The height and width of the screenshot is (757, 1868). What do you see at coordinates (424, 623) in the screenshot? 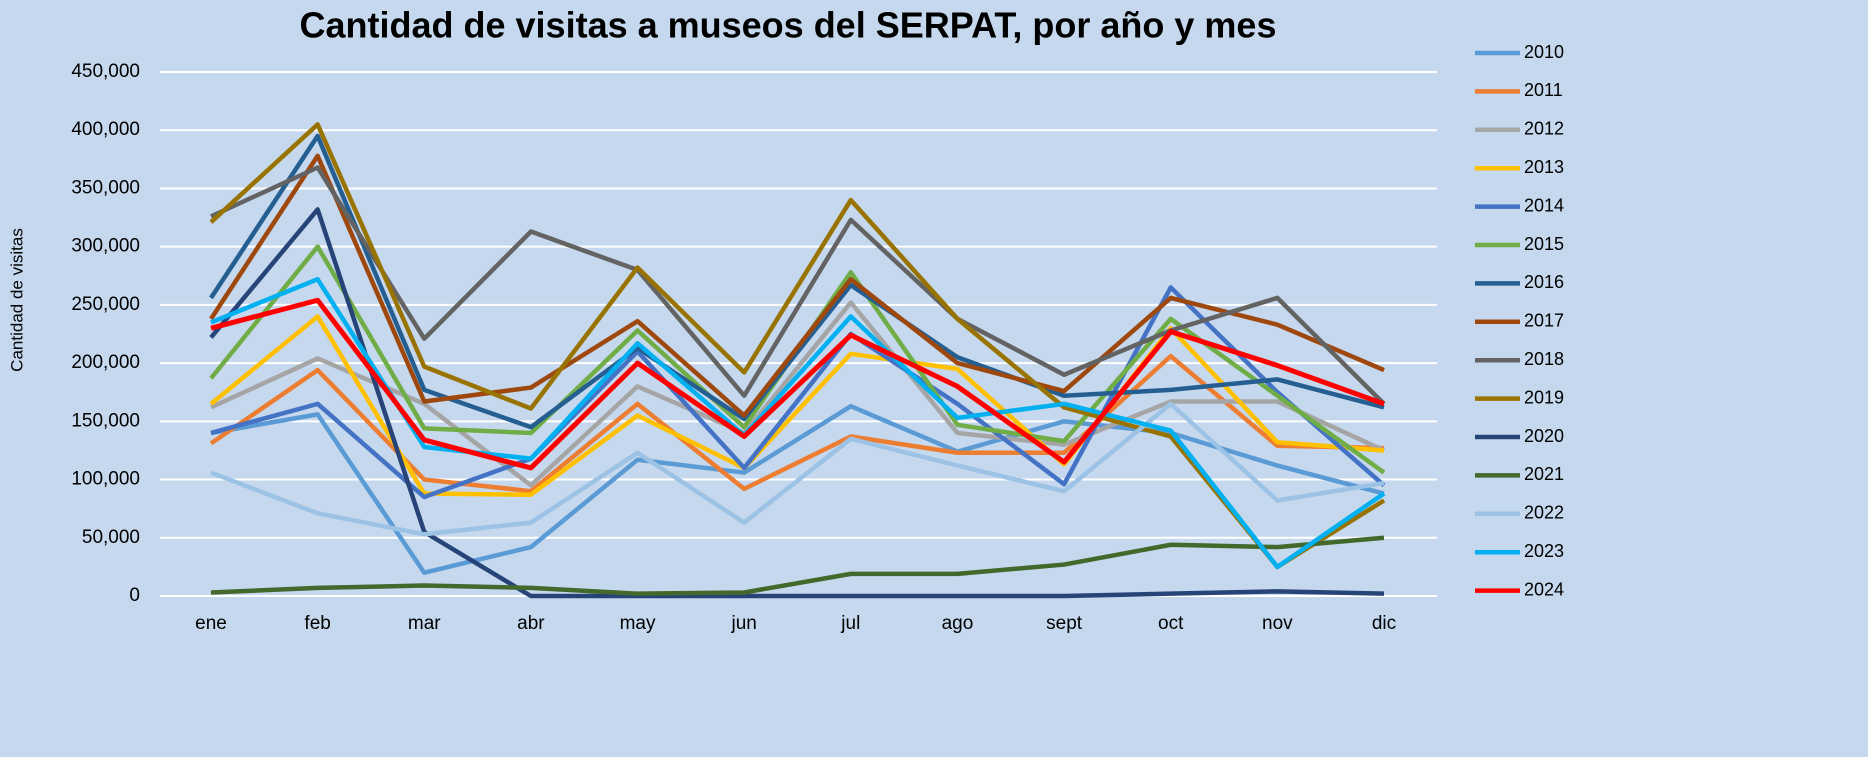
I see `x-tick-label: mar` at bounding box center [424, 623].